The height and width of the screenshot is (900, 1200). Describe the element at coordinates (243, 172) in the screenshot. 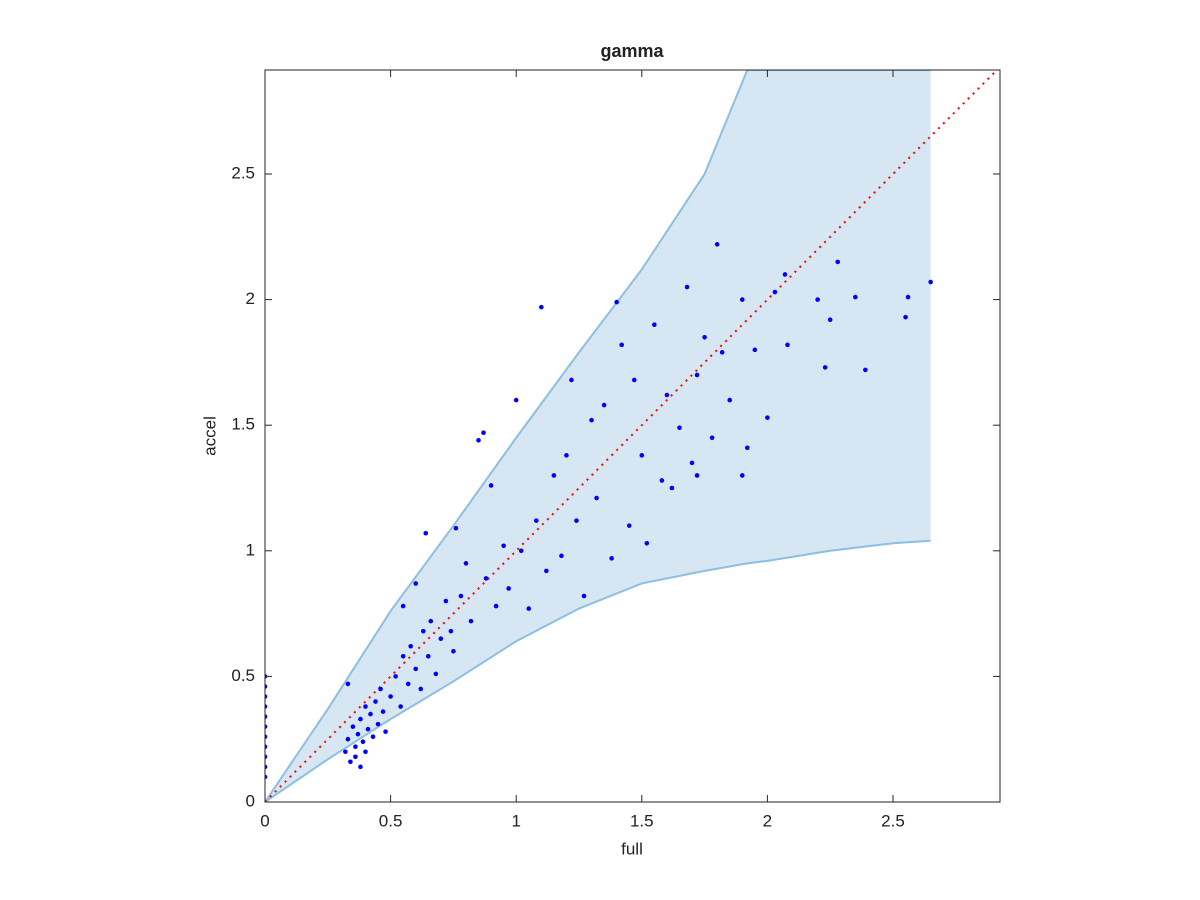

I see `y-tick-label: 2.5` at that location.